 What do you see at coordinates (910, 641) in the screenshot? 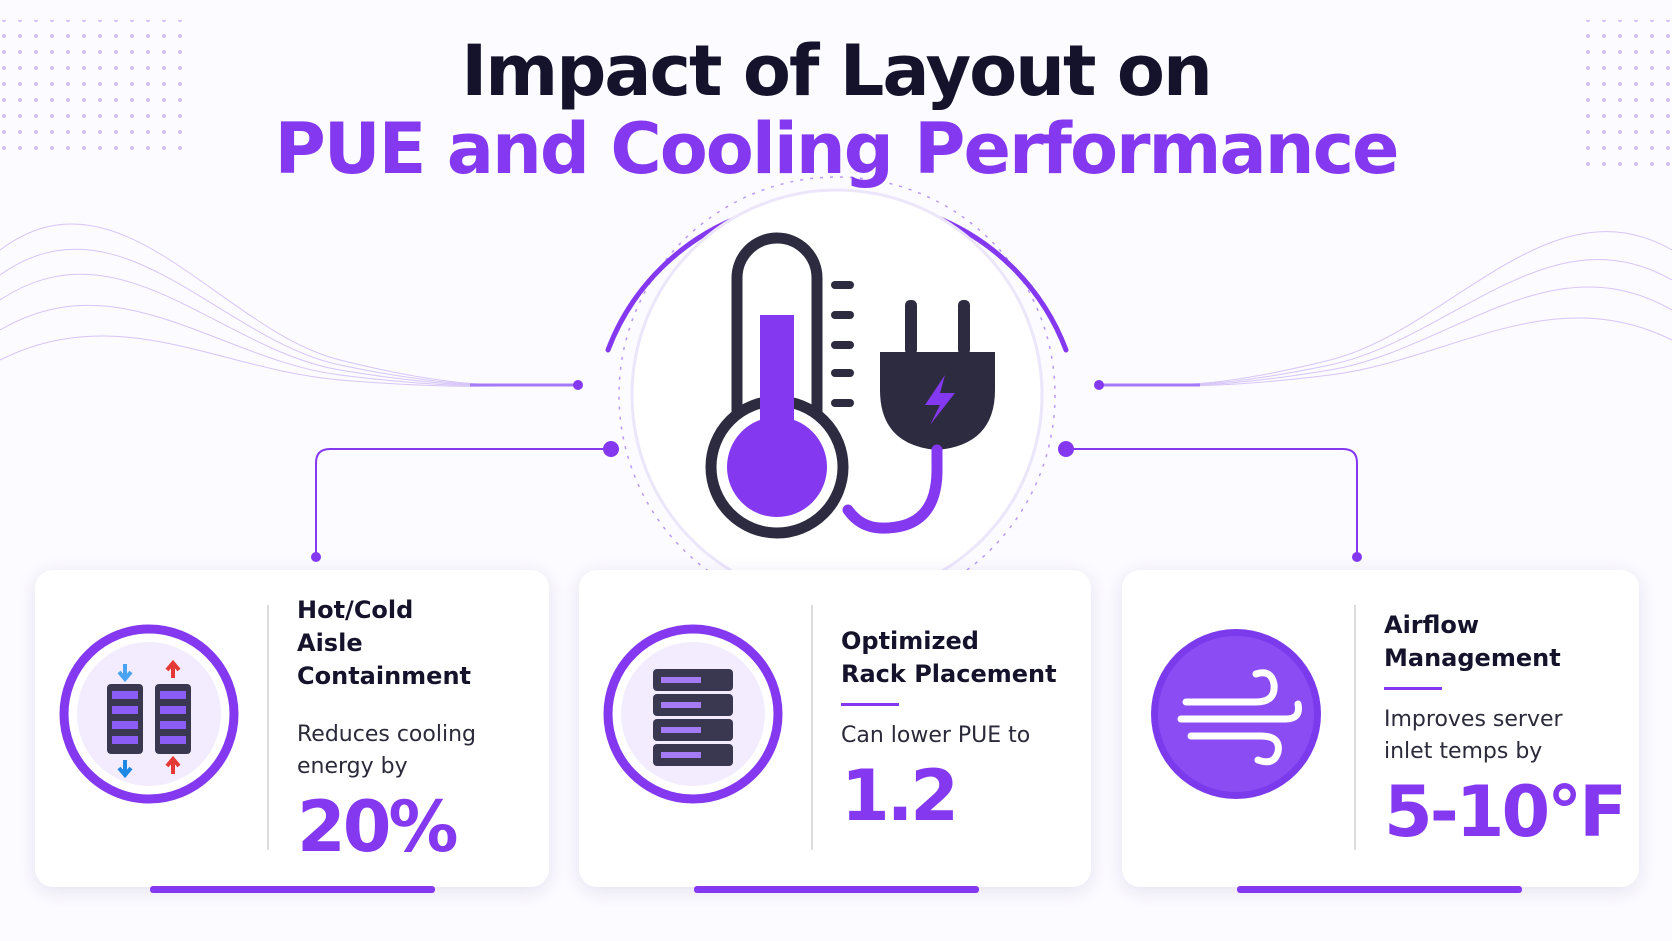
I see `card-heading: Optimized` at bounding box center [910, 641].